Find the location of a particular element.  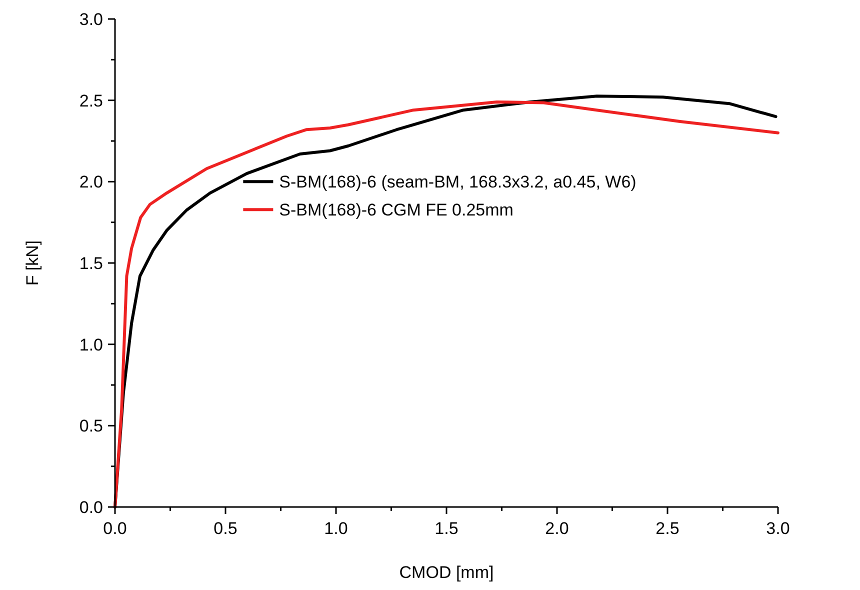

x-tick-label: 0.5 is located at coordinates (226, 528).